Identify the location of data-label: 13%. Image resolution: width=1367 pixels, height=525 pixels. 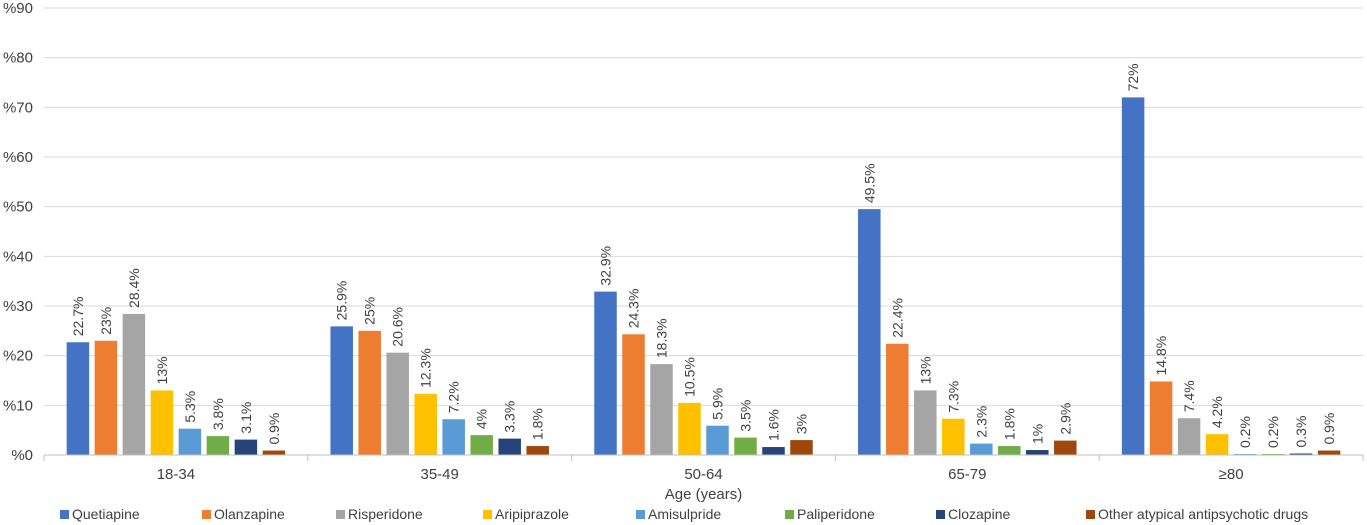
(162, 370).